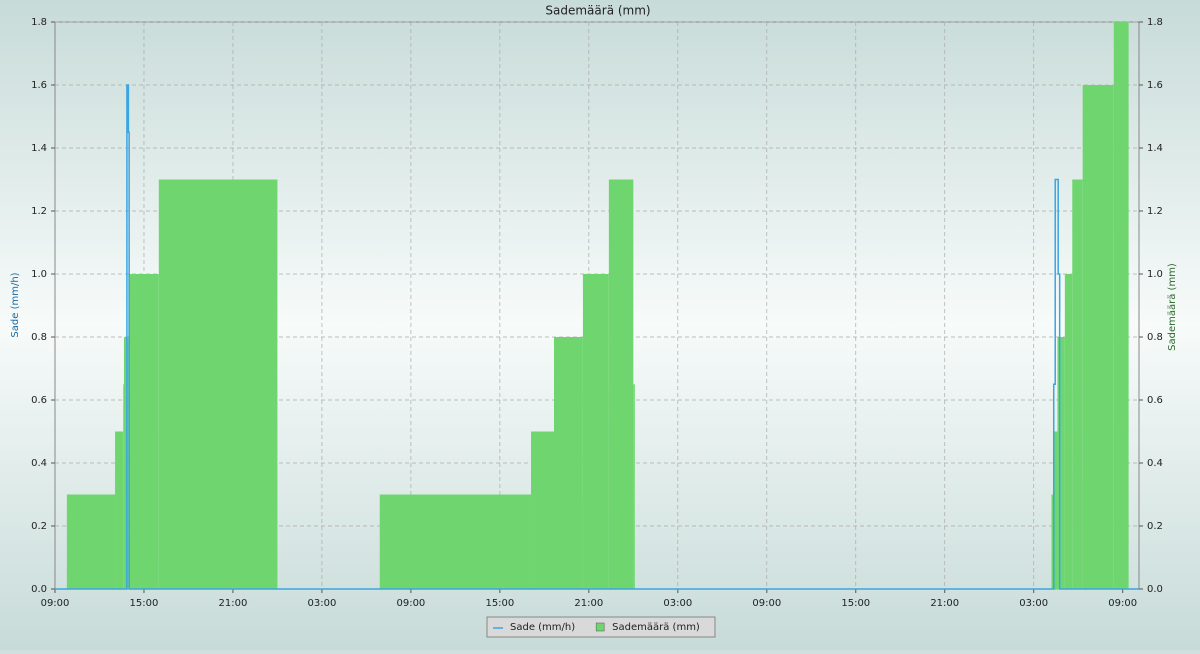  I want to click on legend-label: Sade (mm/h), so click(542, 627).